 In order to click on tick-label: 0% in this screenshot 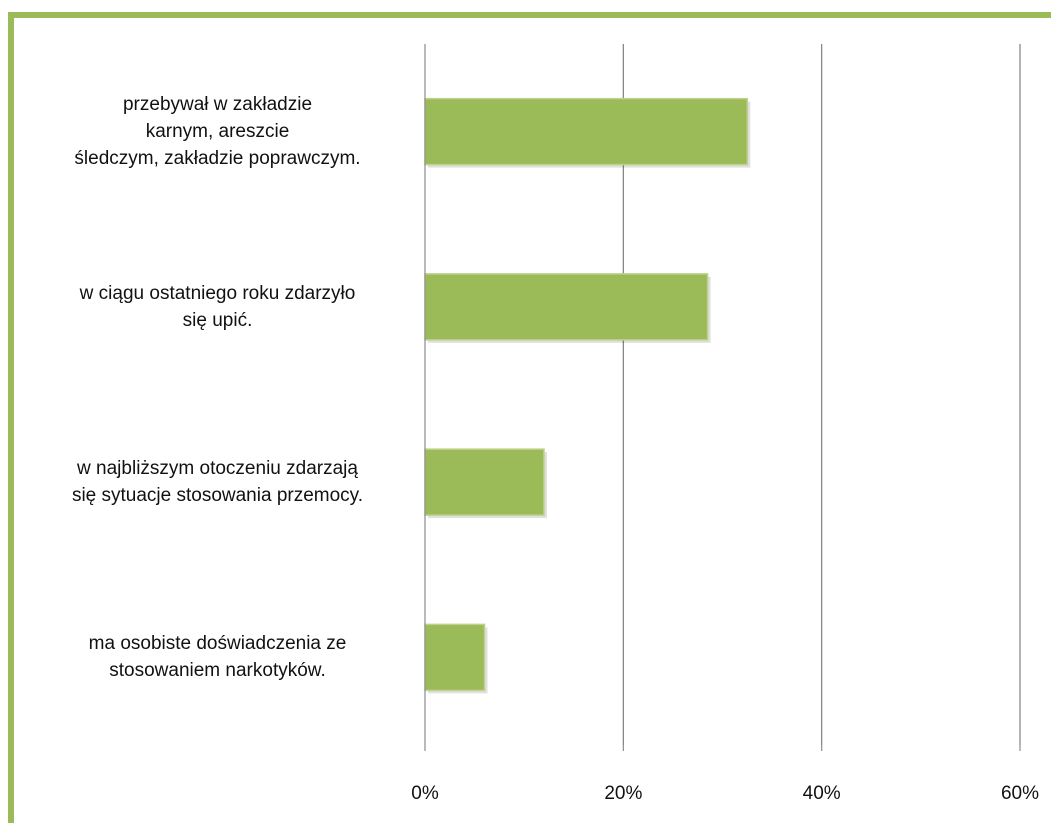, I will do `click(425, 793)`.